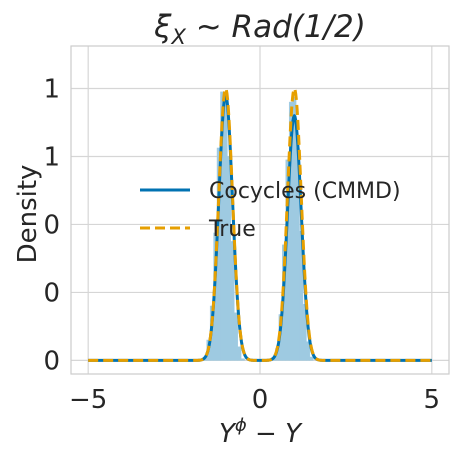 The height and width of the screenshot is (459, 459). Describe the element at coordinates (228, 434) in the screenshot. I see `xlabel-base: Y` at that location.